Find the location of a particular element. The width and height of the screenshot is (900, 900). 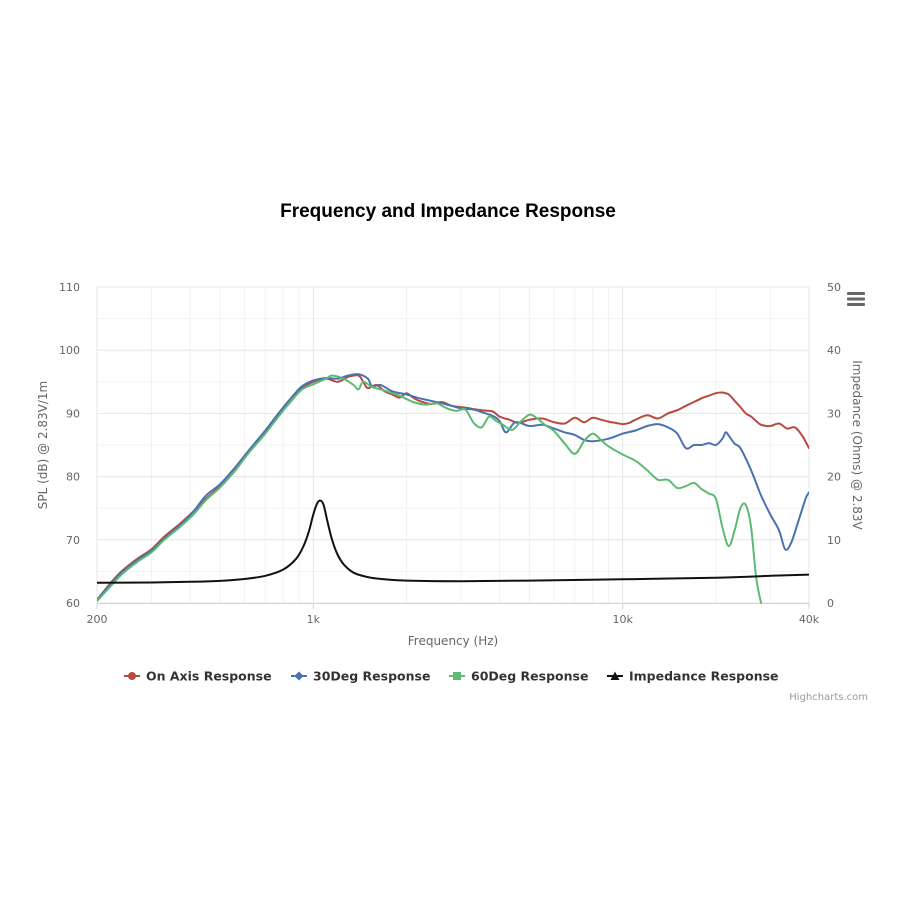

y2-tick-label: 20 is located at coordinates (834, 477).